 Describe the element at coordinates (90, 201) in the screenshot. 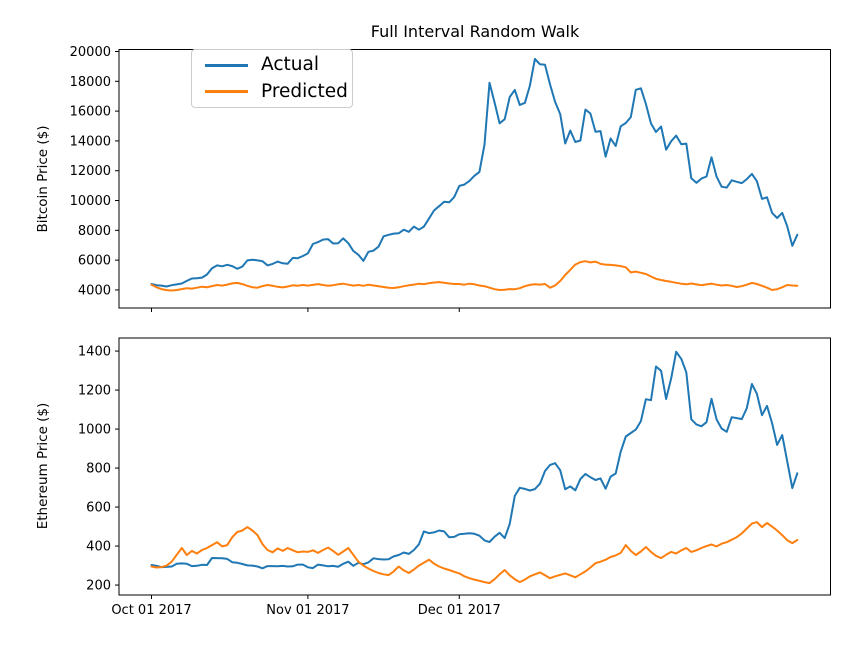

I see `y-tick-label: 10000` at that location.